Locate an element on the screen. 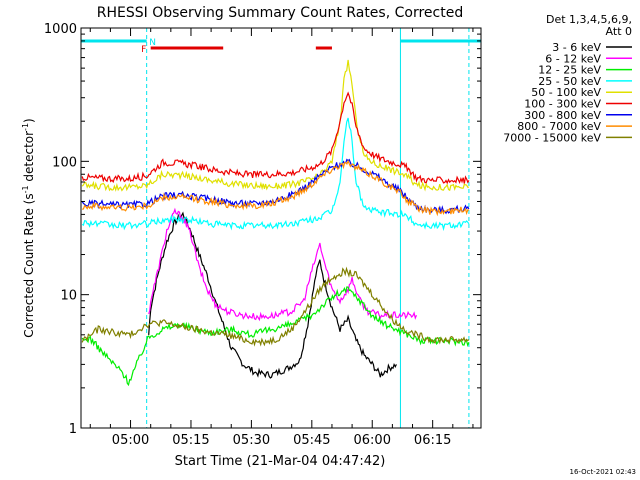 Image resolution: width=640 pixels, height=480 pixels. x-tick-label: 06:15 is located at coordinates (432, 440).